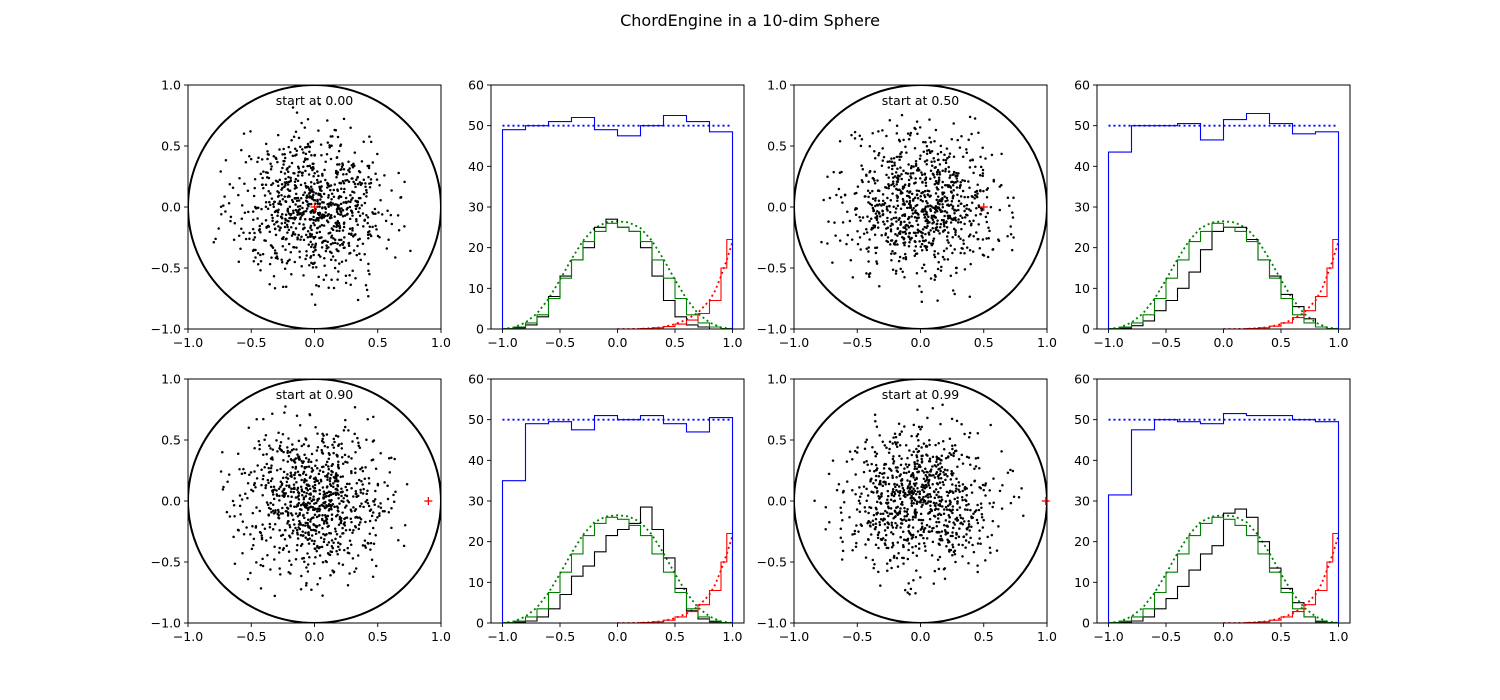 The width and height of the screenshot is (1500, 700). Describe the element at coordinates (171, 440) in the screenshot. I see `y-tick-label: 0.5` at that location.